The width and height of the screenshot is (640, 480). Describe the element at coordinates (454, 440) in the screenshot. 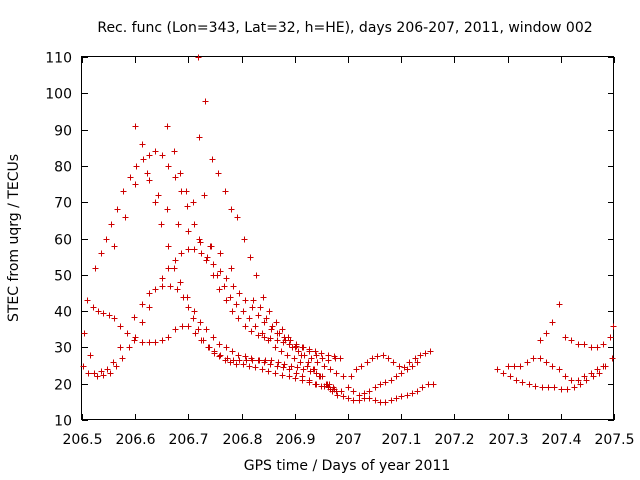

I see `x-tick-label: 207.2` at that location.